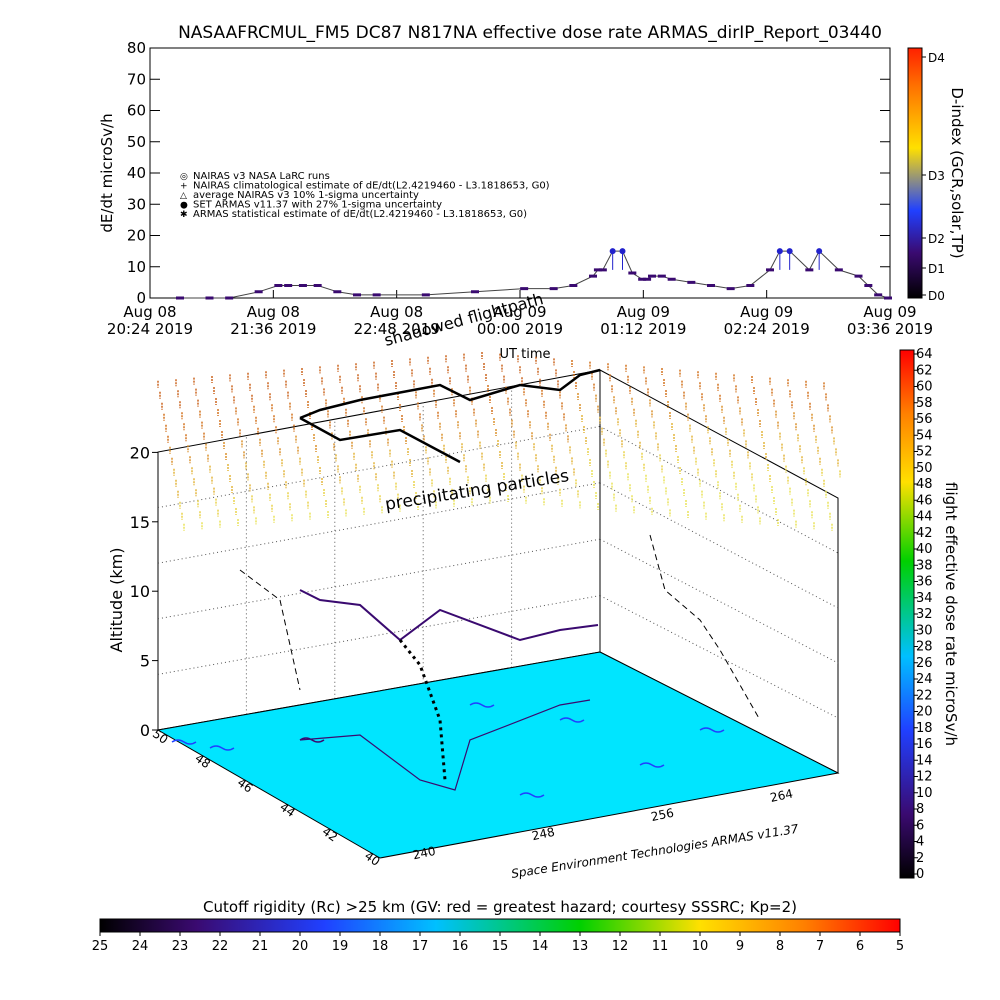 This screenshot has height=1000, width=1000. What do you see at coordinates (890, 329) in the screenshot?
I see `x-tick-time: 03:36 2019` at bounding box center [890, 329].